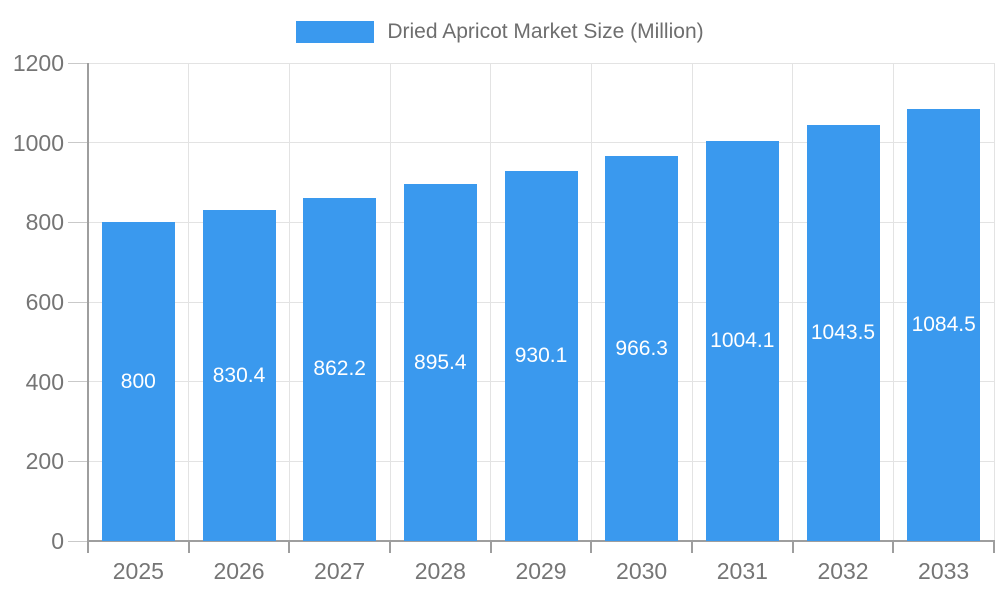 The image size is (1000, 600). Describe the element at coordinates (38, 142) in the screenshot. I see `y-tick-label: 1000` at that location.